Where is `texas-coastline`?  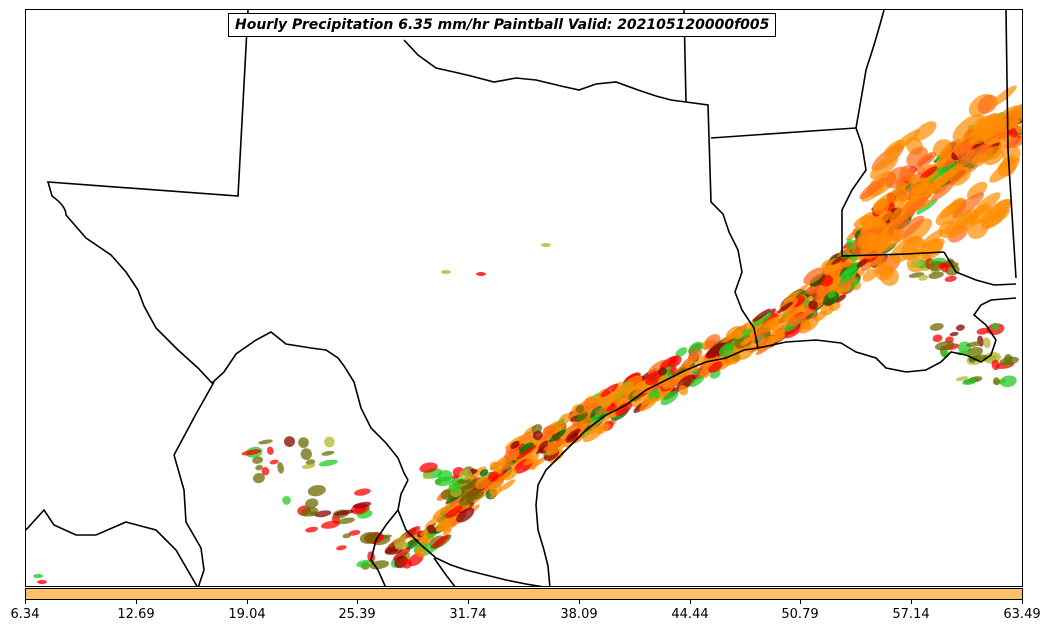 texas-coastline is located at coordinates (647, 466).